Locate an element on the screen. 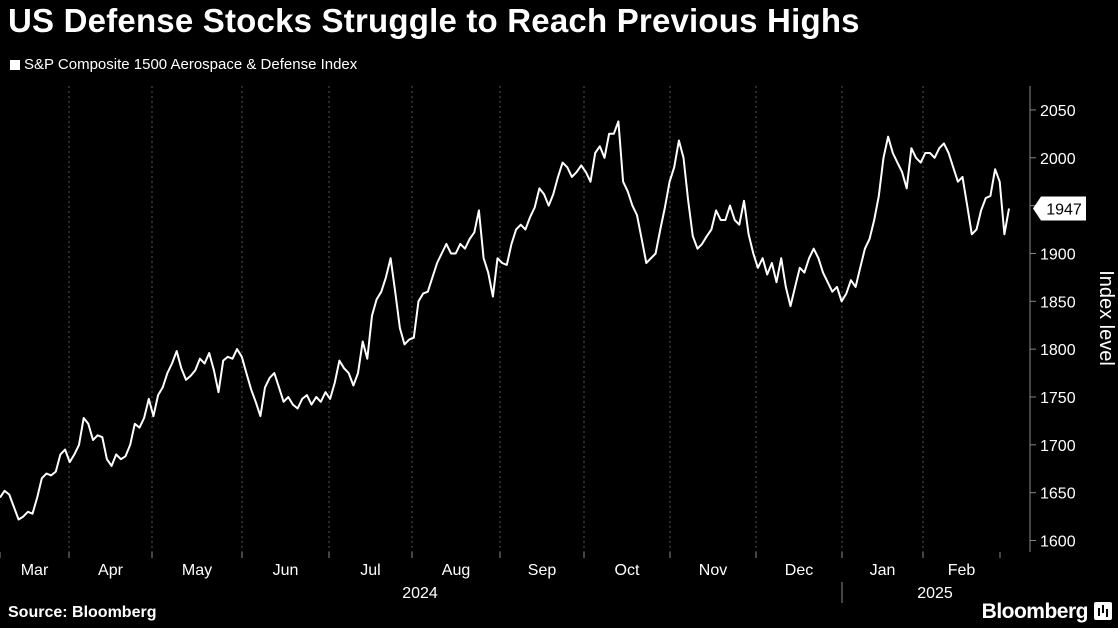 This screenshot has width=1118, height=628. year-label-2025: 2025 is located at coordinates (935, 593).